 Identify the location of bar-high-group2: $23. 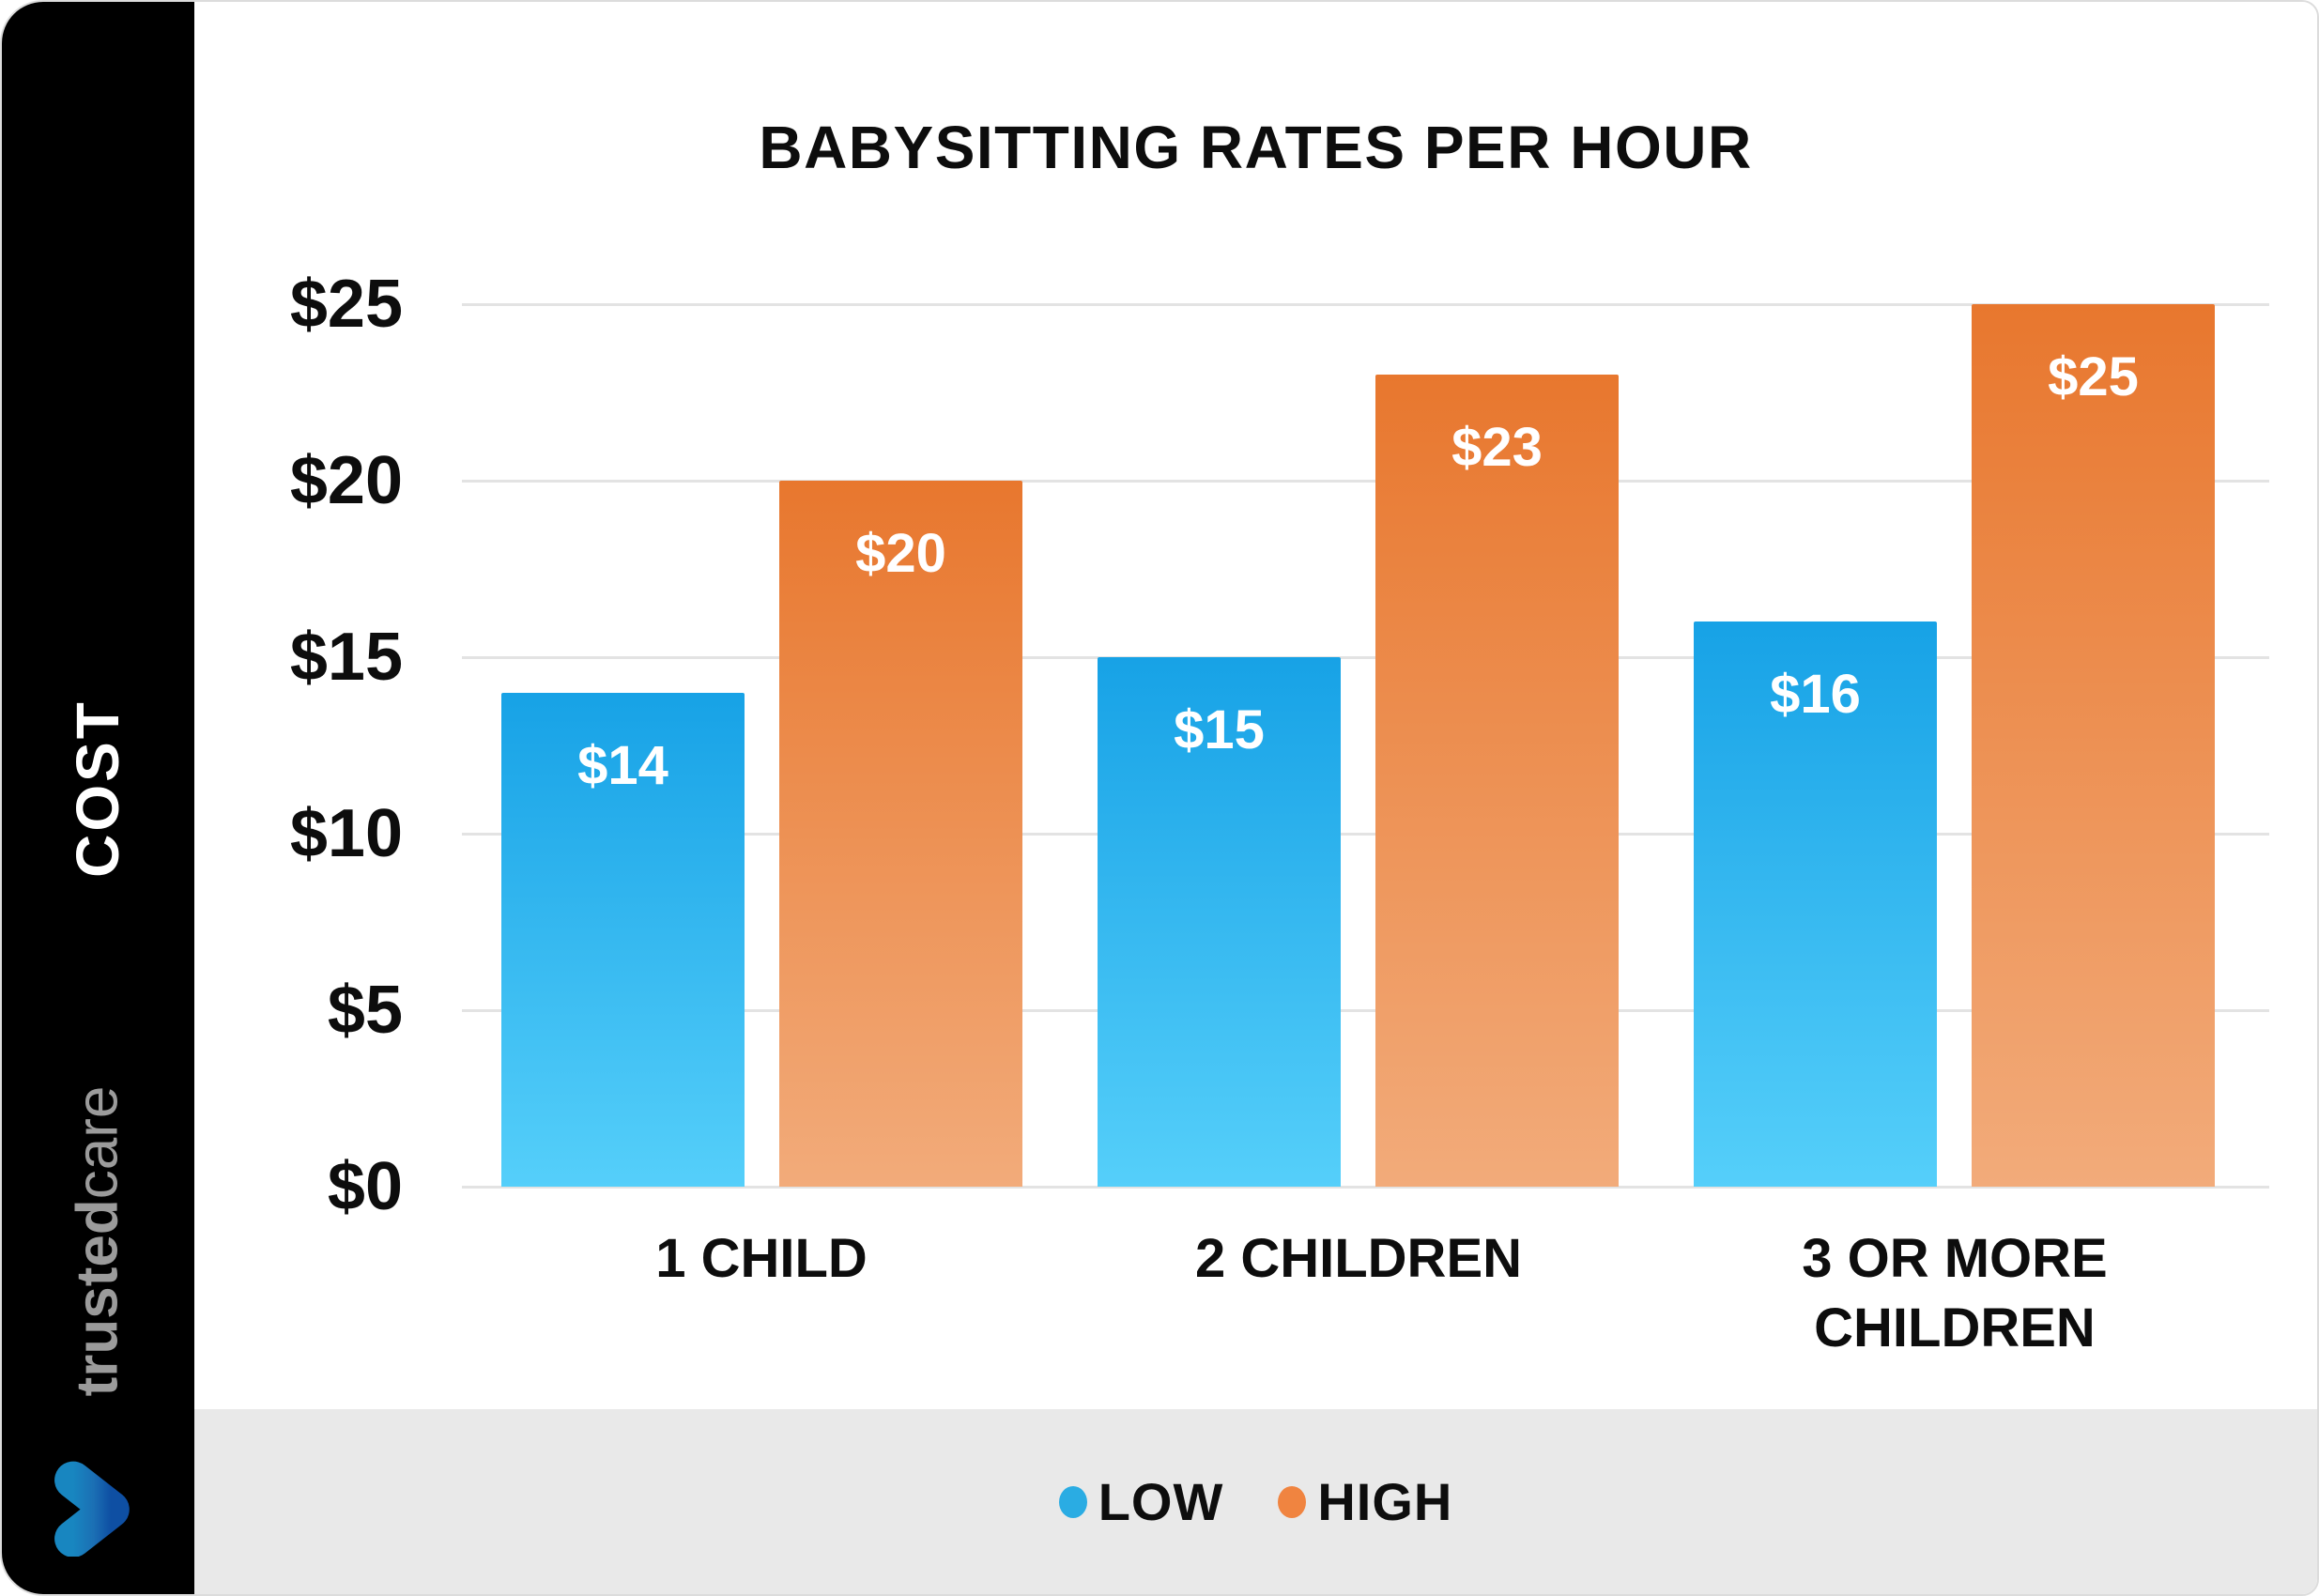
(1497, 781).